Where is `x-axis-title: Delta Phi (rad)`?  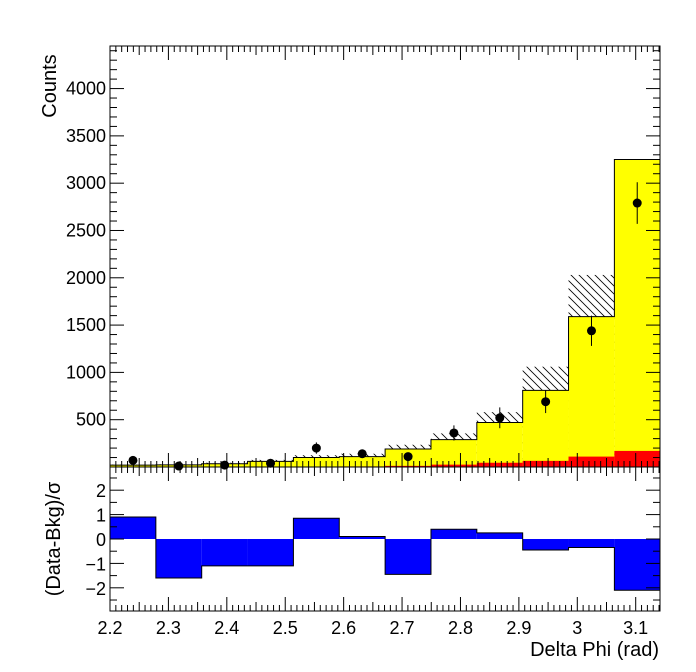 x-axis-title: Delta Phi (rad) is located at coordinates (594, 650).